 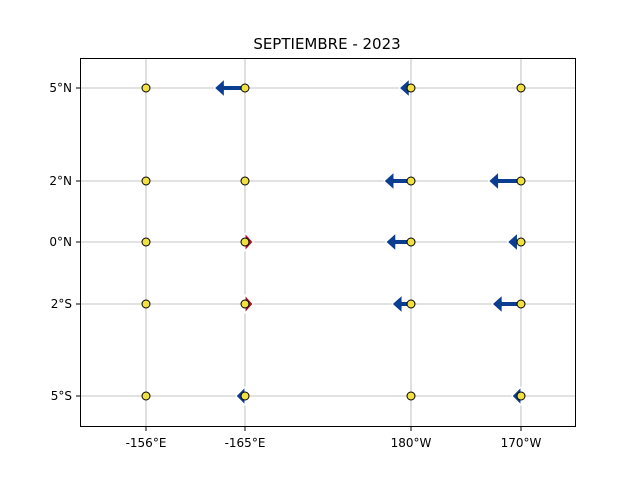 What do you see at coordinates (245, 443) in the screenshot?
I see `x-tick-label: -165°E` at bounding box center [245, 443].